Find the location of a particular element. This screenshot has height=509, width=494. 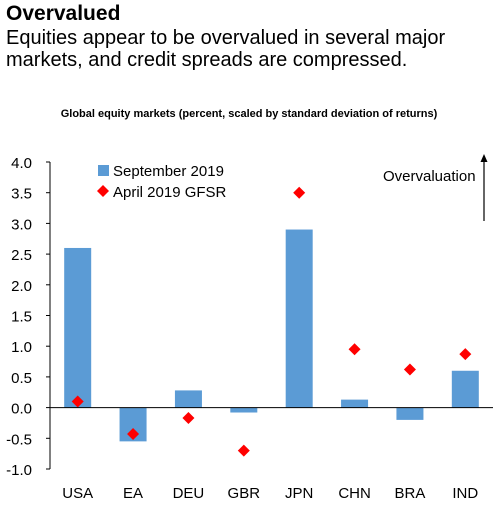

diamond-marker-gbr is located at coordinates (243, 450).